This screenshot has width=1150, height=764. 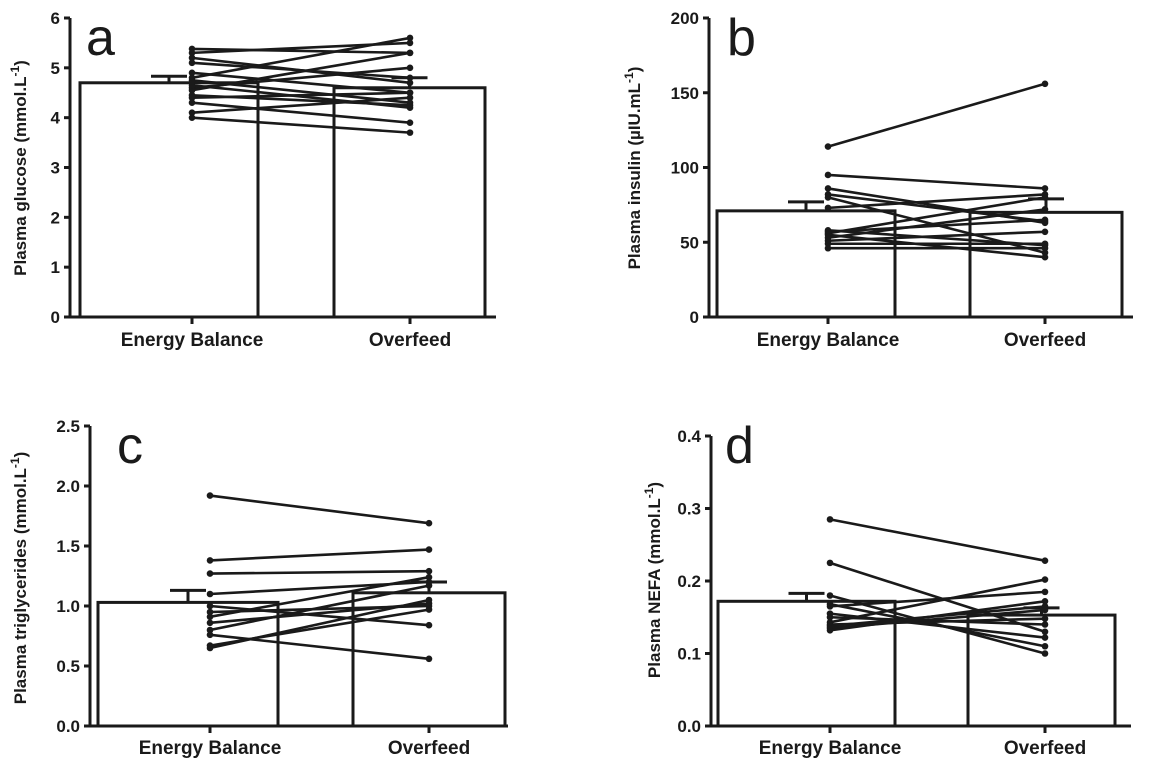 I want to click on y-tick-label: 0.2, so click(x=689, y=581).